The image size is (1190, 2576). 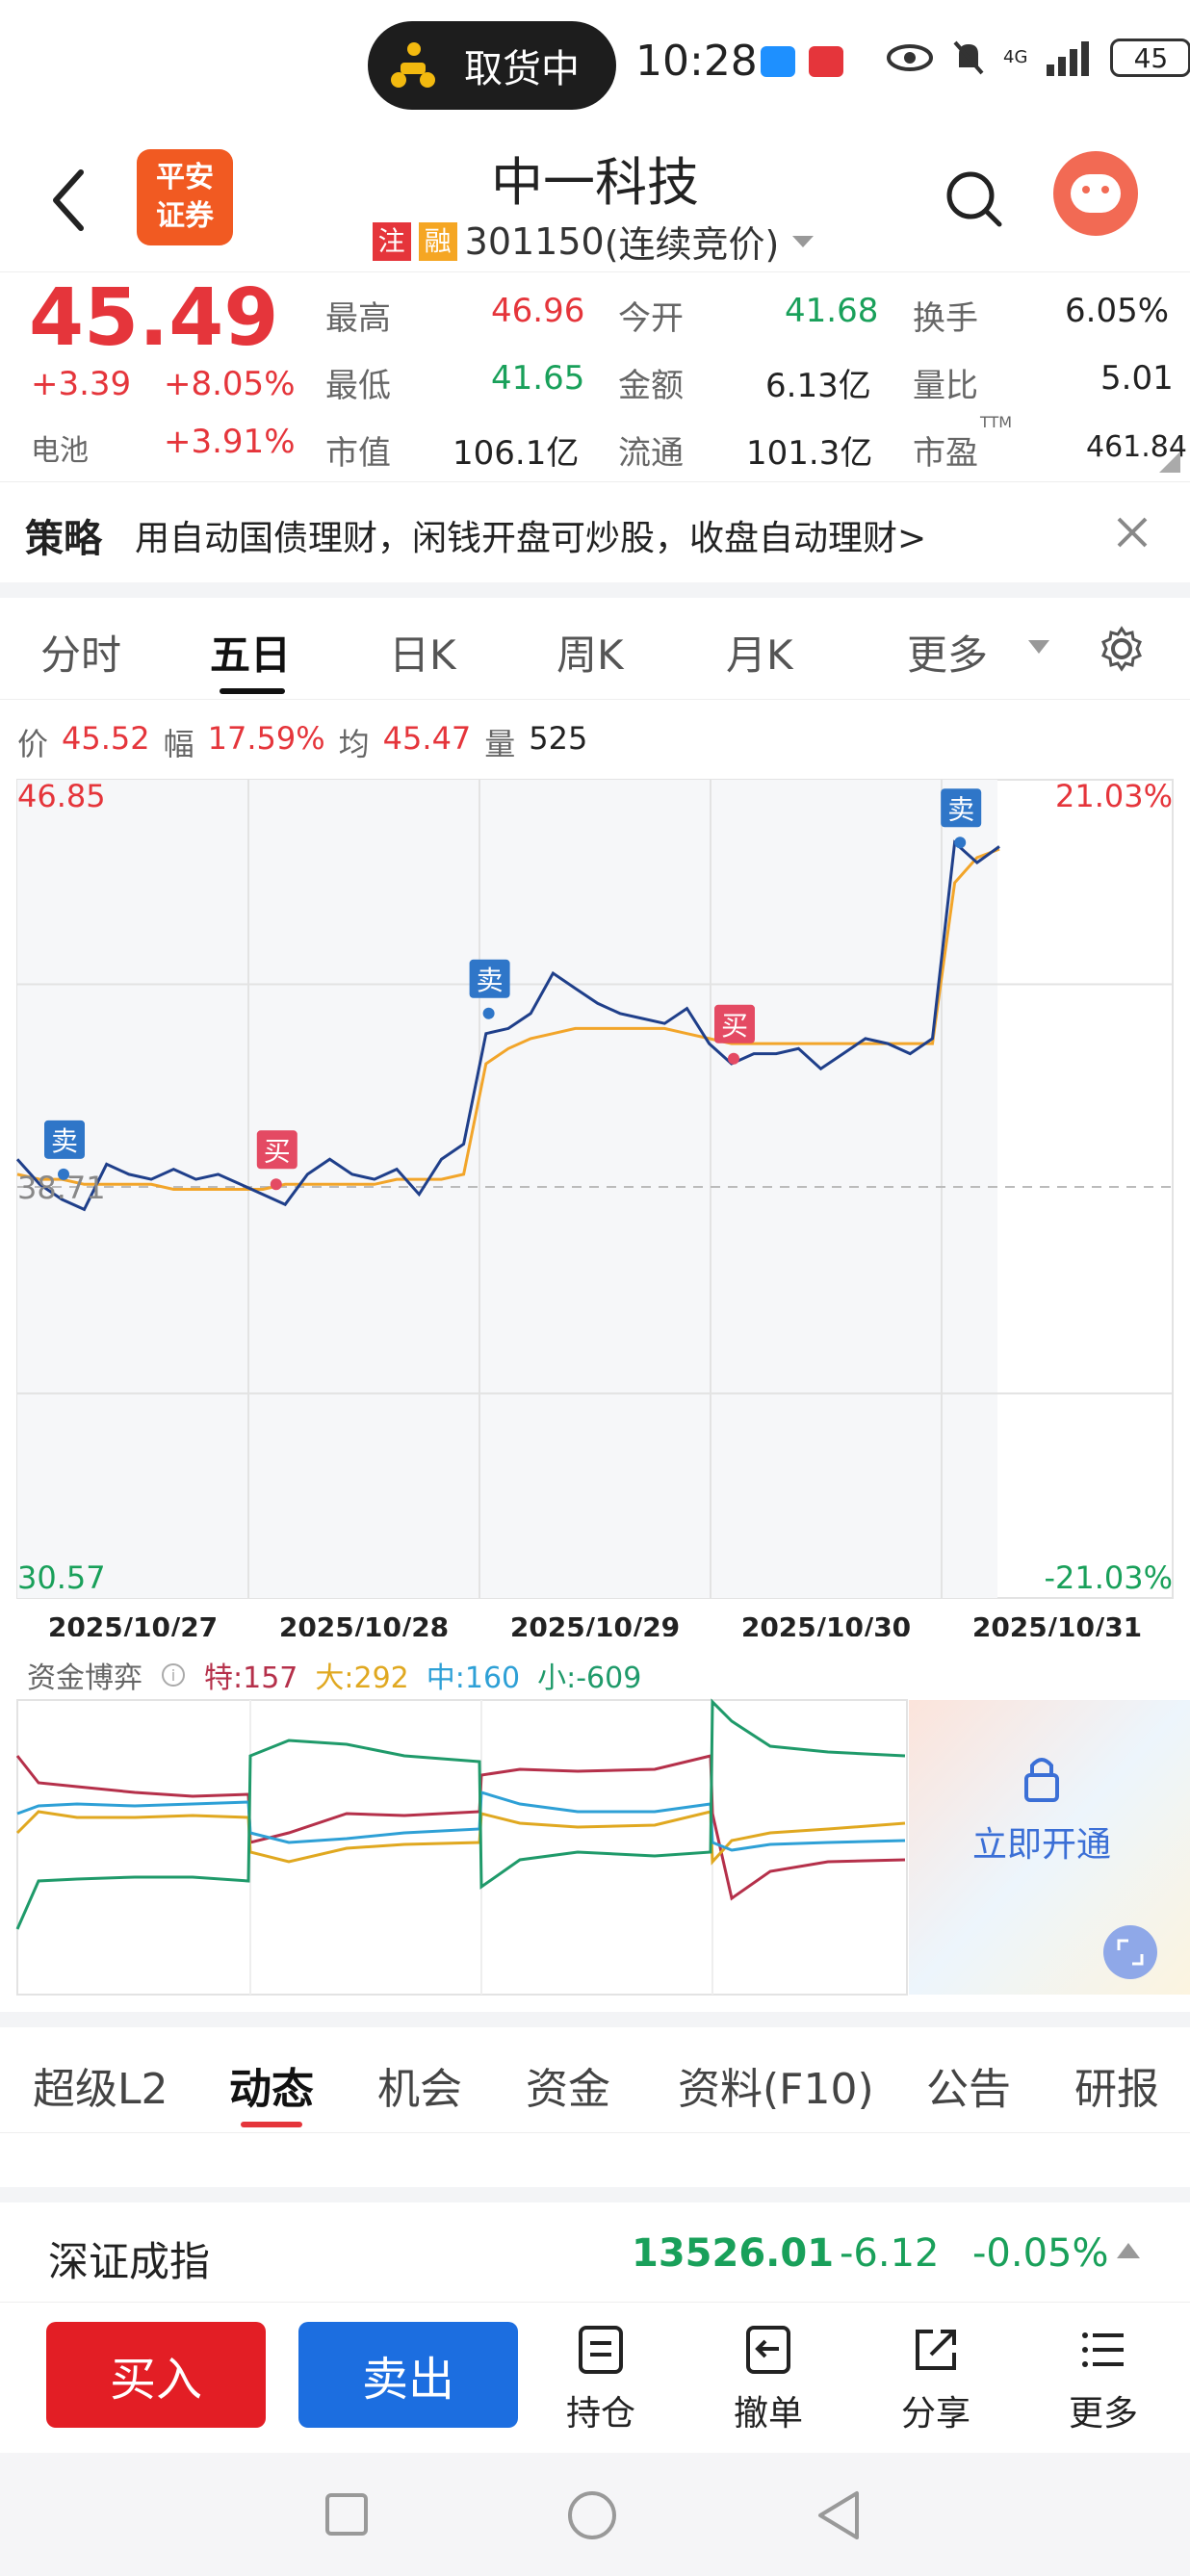 I want to click on position-label: 持仓, so click(x=600, y=2414).